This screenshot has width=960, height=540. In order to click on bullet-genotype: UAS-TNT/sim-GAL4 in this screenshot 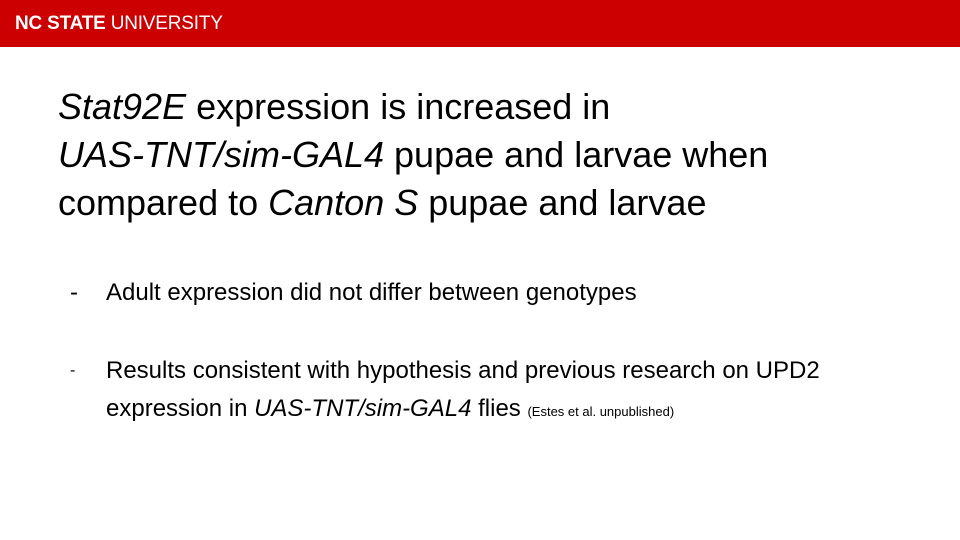, I will do `click(363, 408)`.